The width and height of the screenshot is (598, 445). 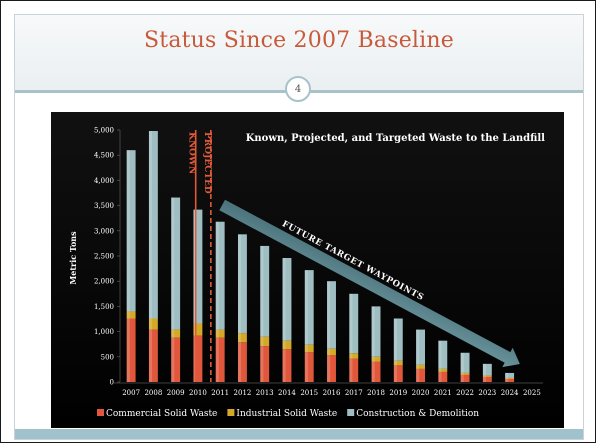 What do you see at coordinates (161, 414) in the screenshot?
I see `legend-entry: Commercial Solid Waste` at bounding box center [161, 414].